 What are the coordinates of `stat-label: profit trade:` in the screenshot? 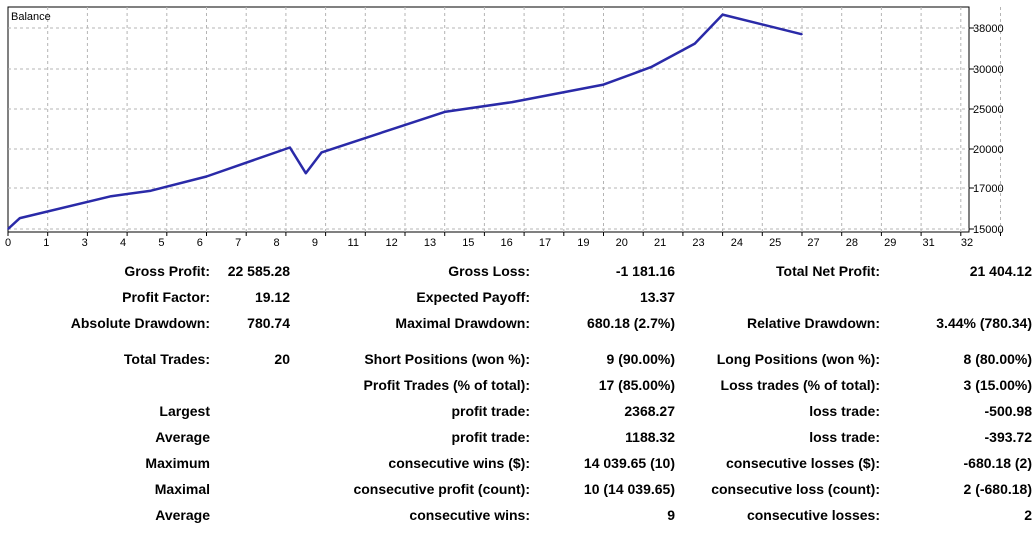 It's located at (490, 411).